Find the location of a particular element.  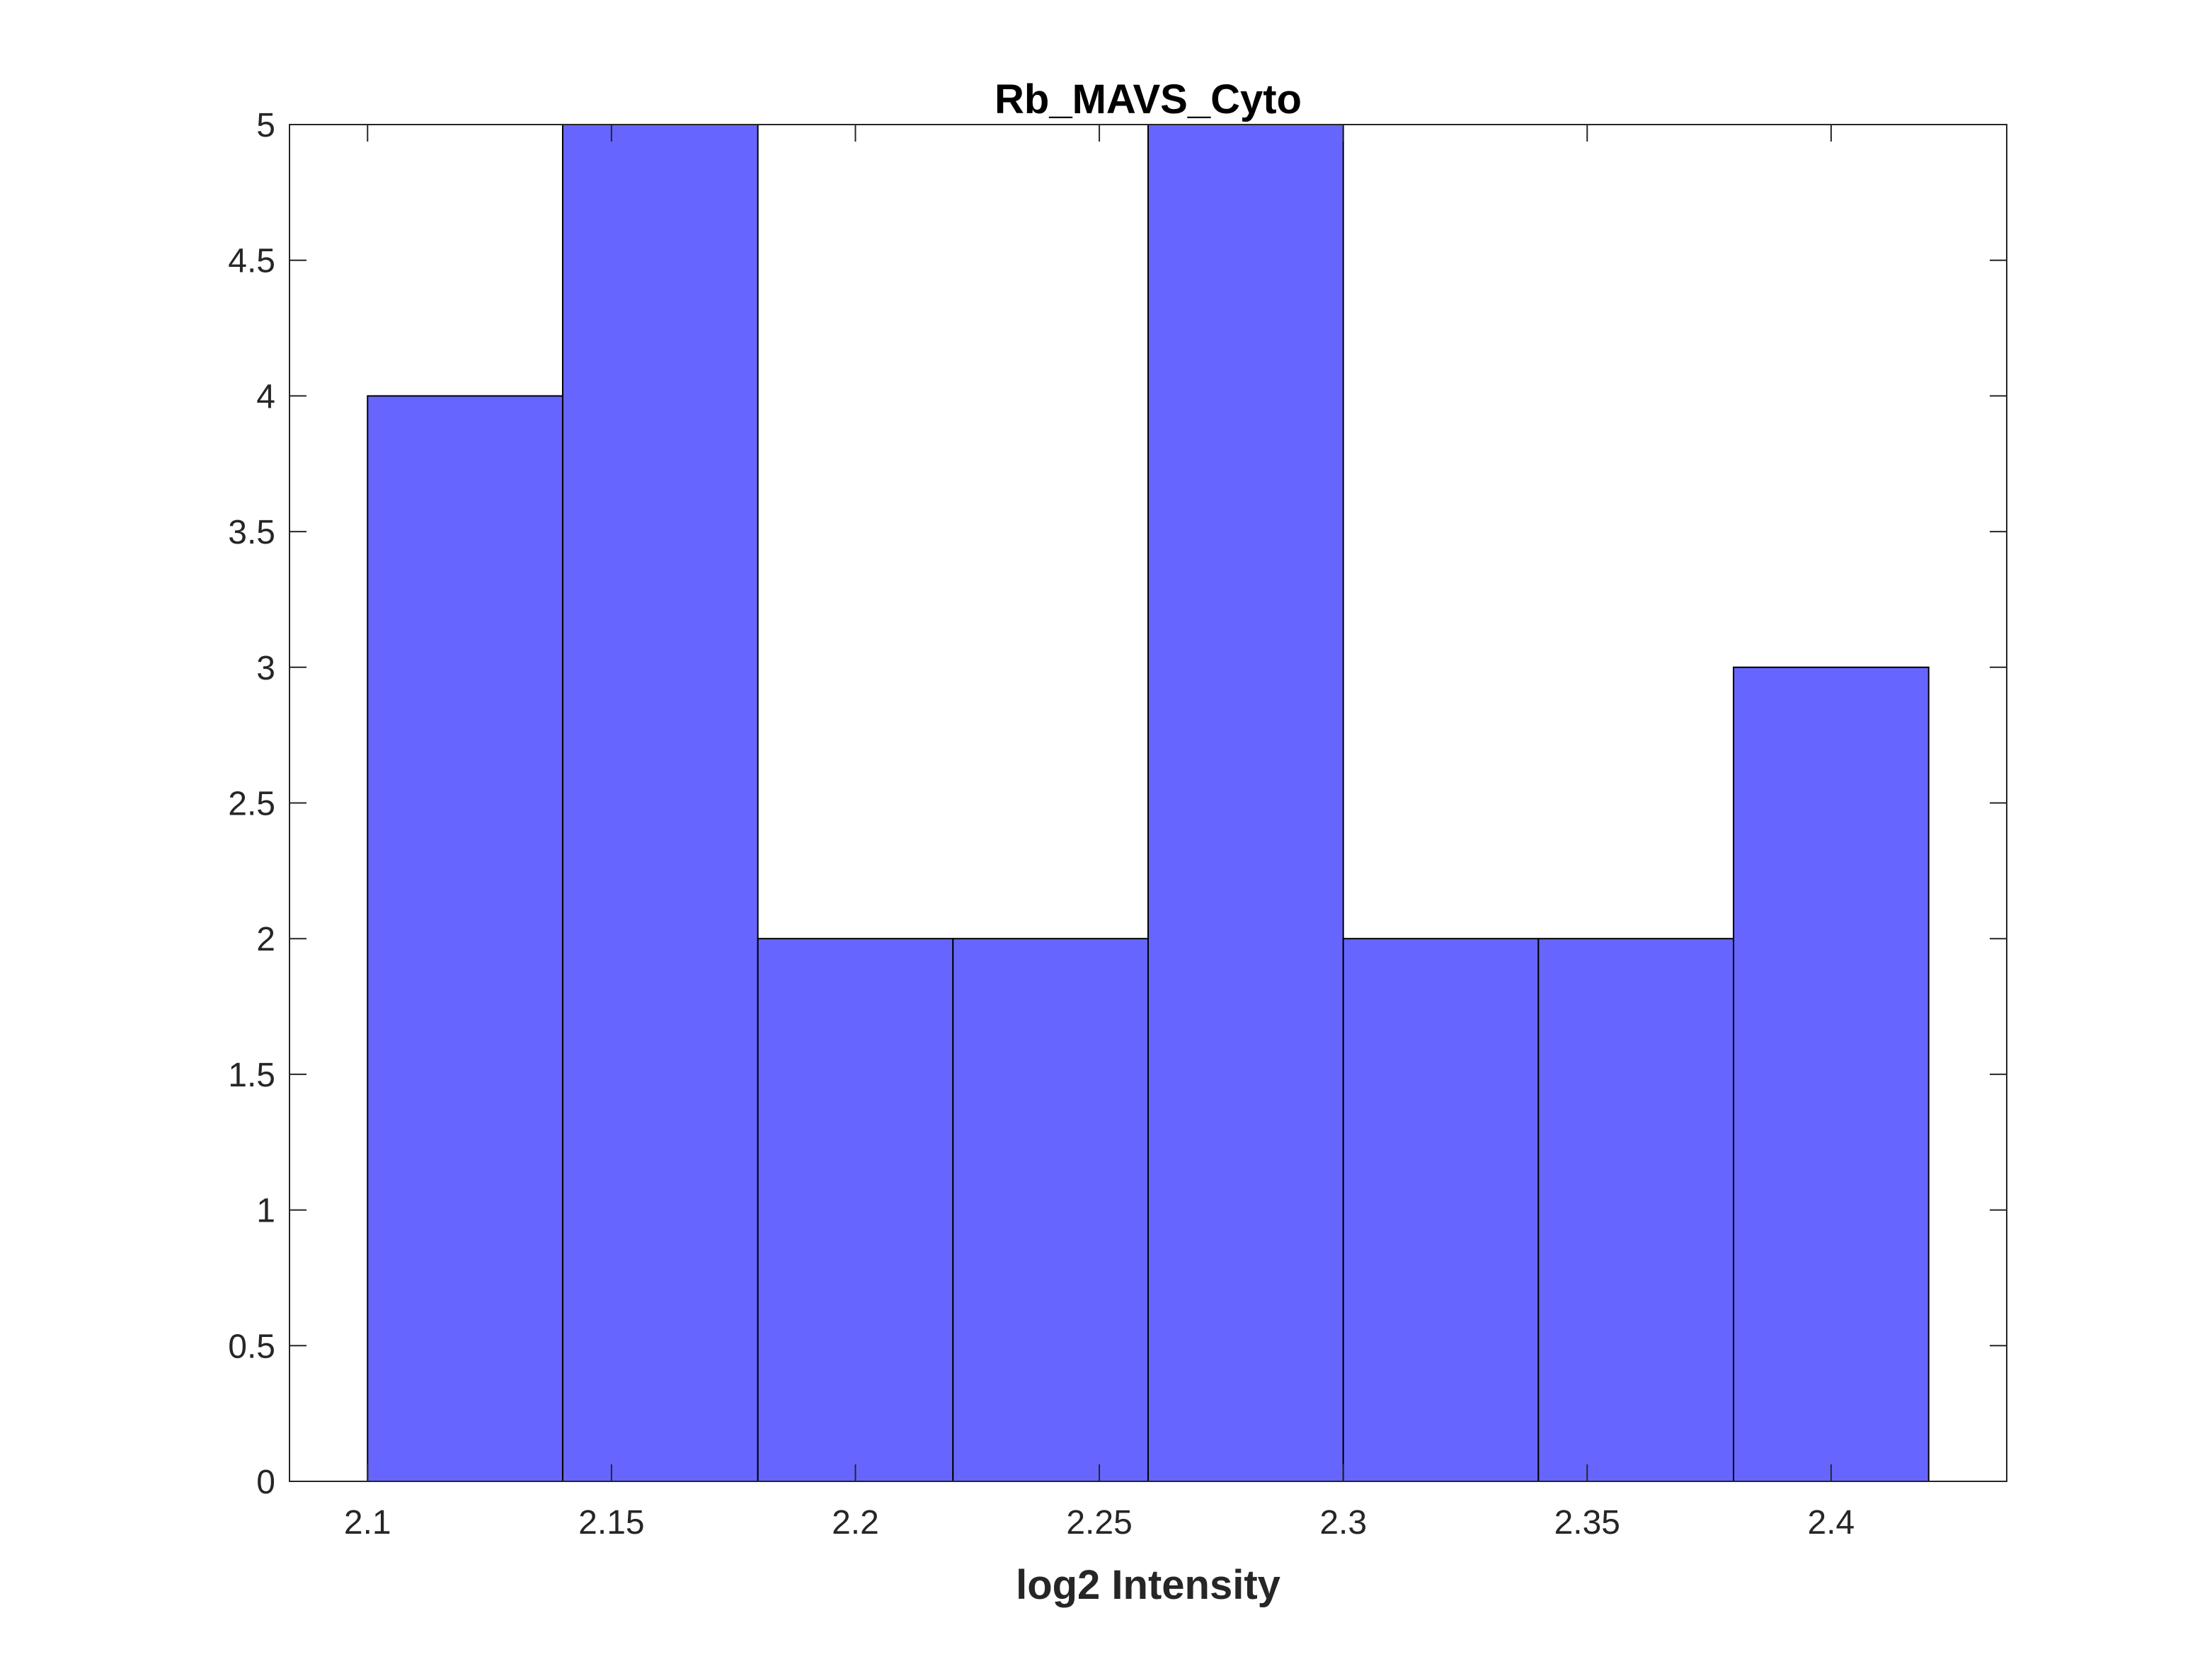

y-tick-label: 0.5 is located at coordinates (252, 1346).